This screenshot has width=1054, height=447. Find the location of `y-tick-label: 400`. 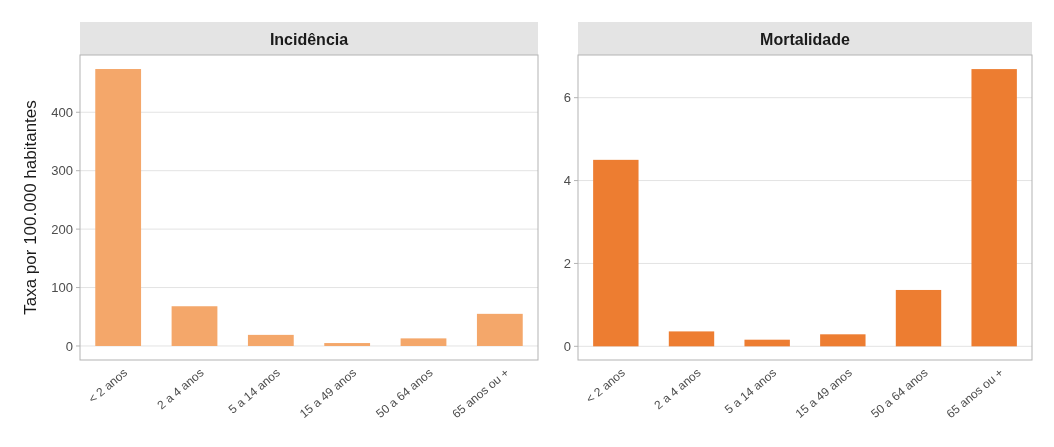

y-tick-label: 400 is located at coordinates (62, 112).